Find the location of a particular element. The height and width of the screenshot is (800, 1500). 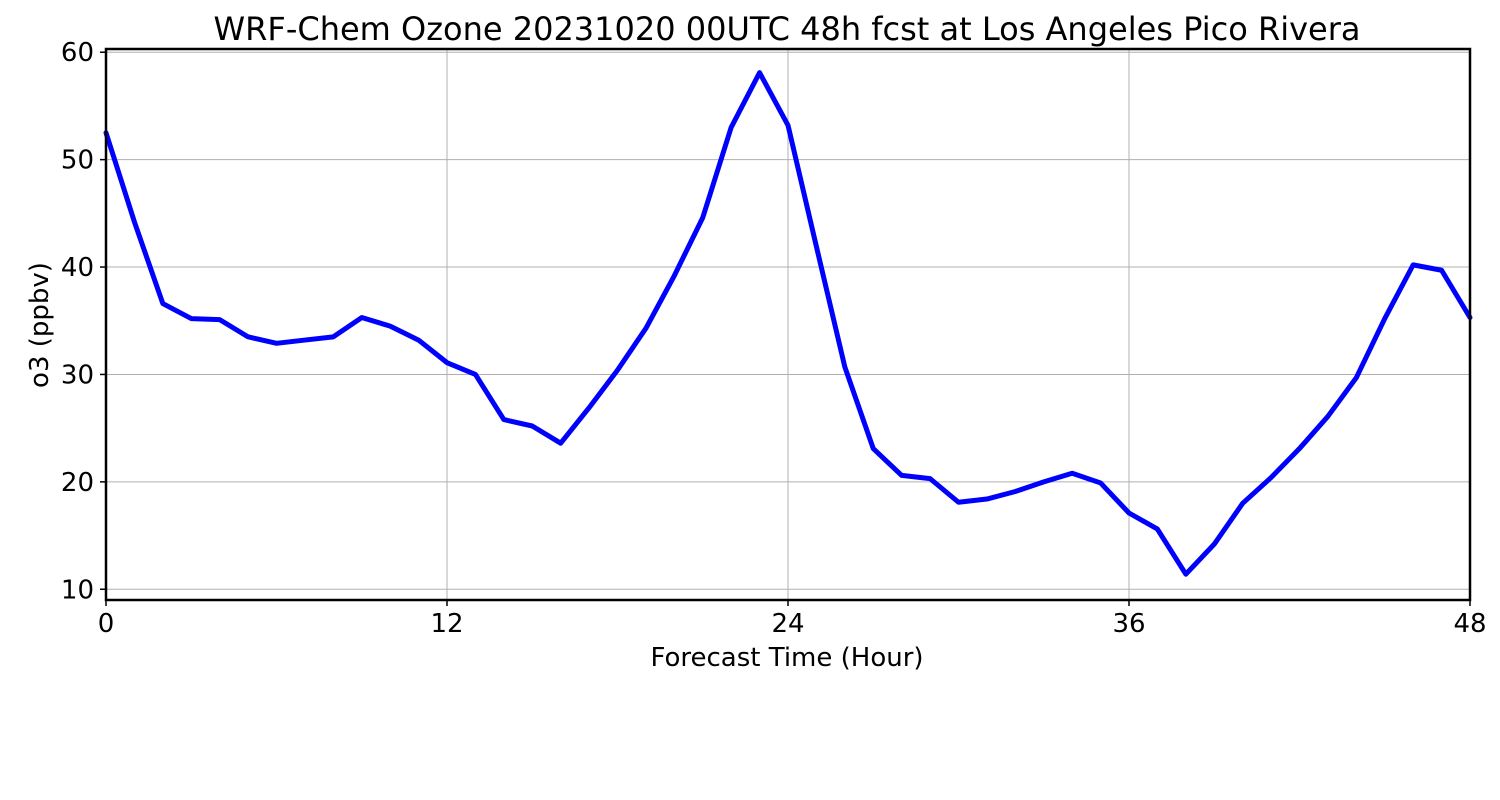

x-tick-label-0: 0 is located at coordinates (106, 624).